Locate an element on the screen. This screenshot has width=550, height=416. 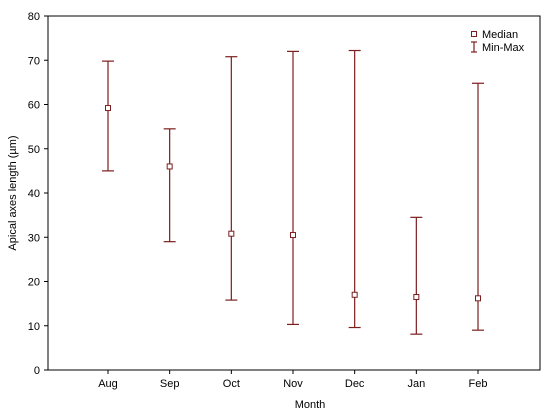
x-tick-label: Dec is located at coordinates (355, 384).